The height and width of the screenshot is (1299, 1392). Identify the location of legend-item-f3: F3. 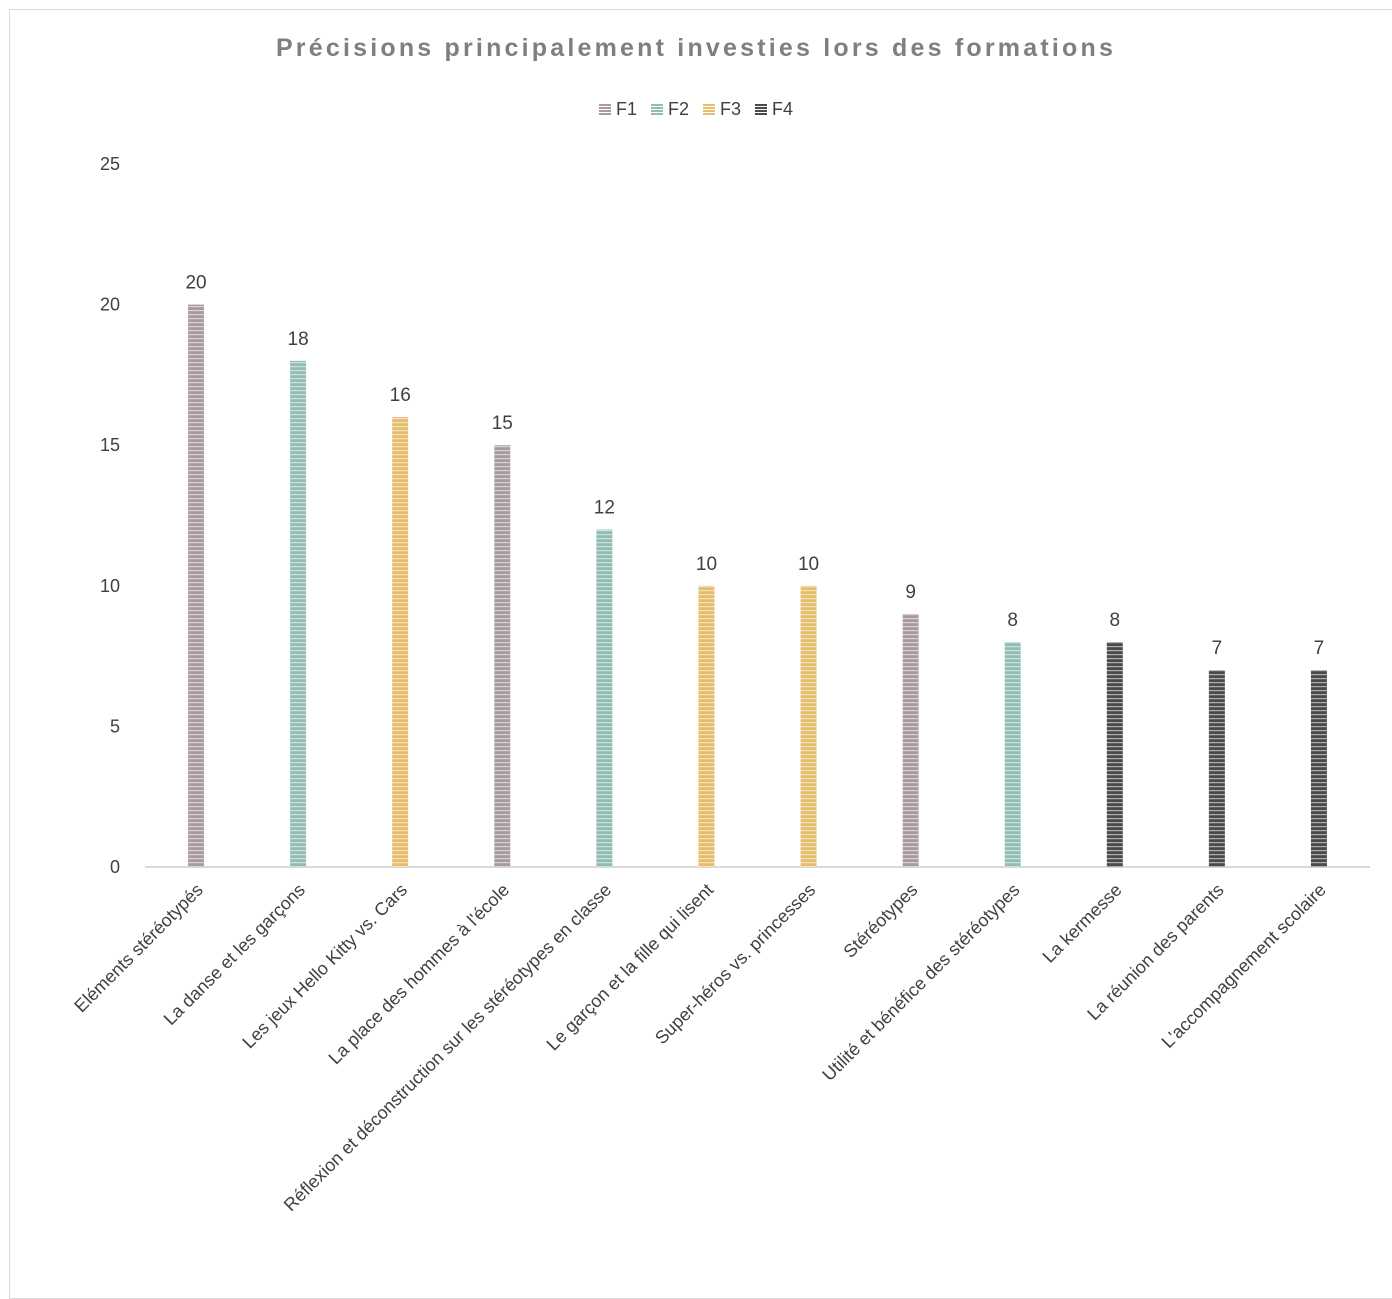
(722, 109).